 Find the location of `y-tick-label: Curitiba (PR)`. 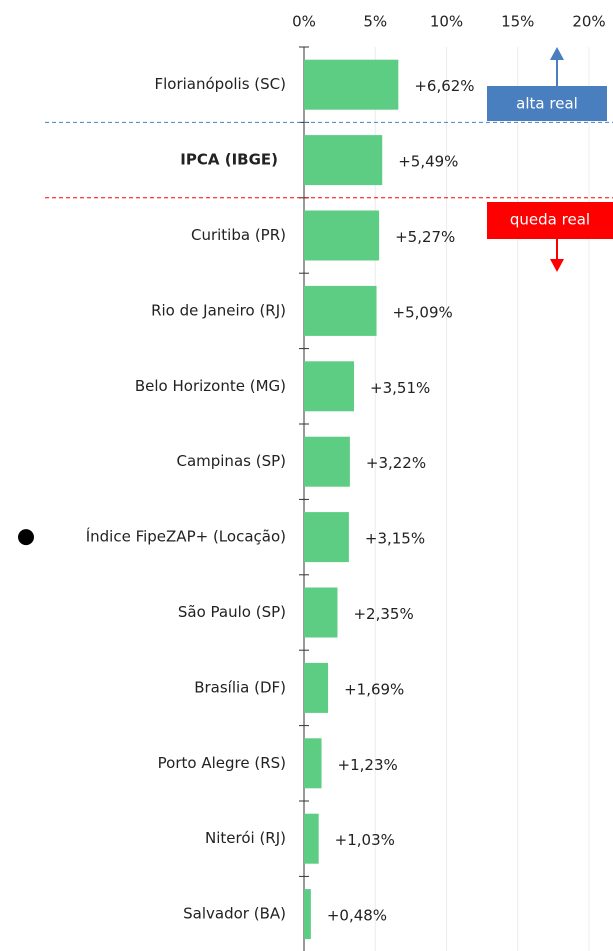

y-tick-label: Curitiba (PR) is located at coordinates (238, 235).